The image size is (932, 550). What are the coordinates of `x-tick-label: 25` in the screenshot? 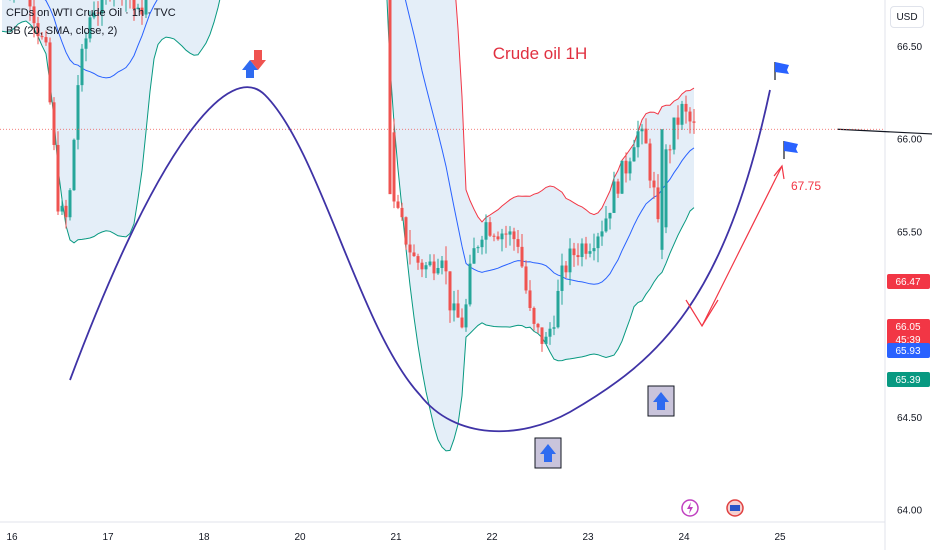 It's located at (780, 537).